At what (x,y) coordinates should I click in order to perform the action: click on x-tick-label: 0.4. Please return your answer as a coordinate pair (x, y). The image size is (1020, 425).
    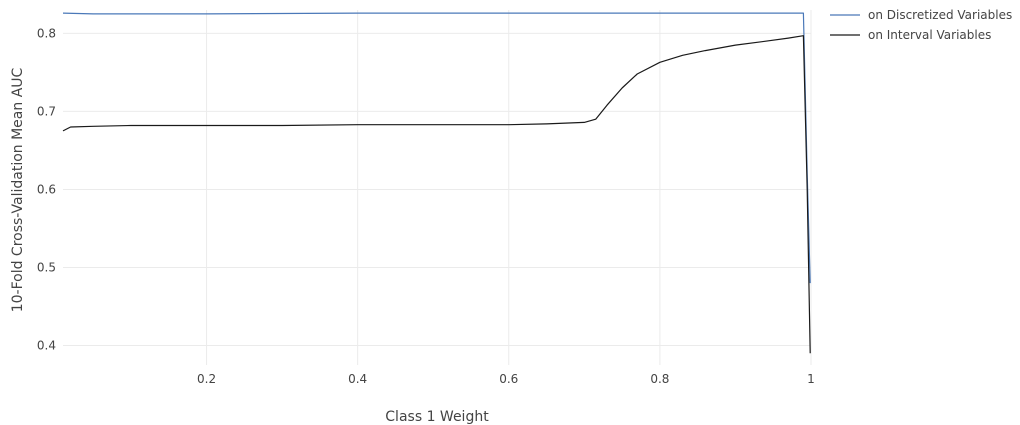
    Looking at the image, I should click on (357, 379).